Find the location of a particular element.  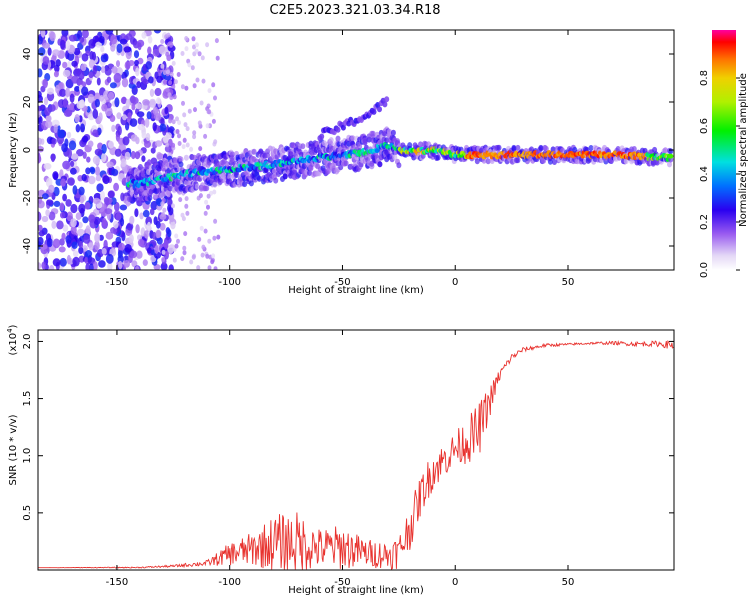

snr-x-tick-label: 0 is located at coordinates (455, 582).